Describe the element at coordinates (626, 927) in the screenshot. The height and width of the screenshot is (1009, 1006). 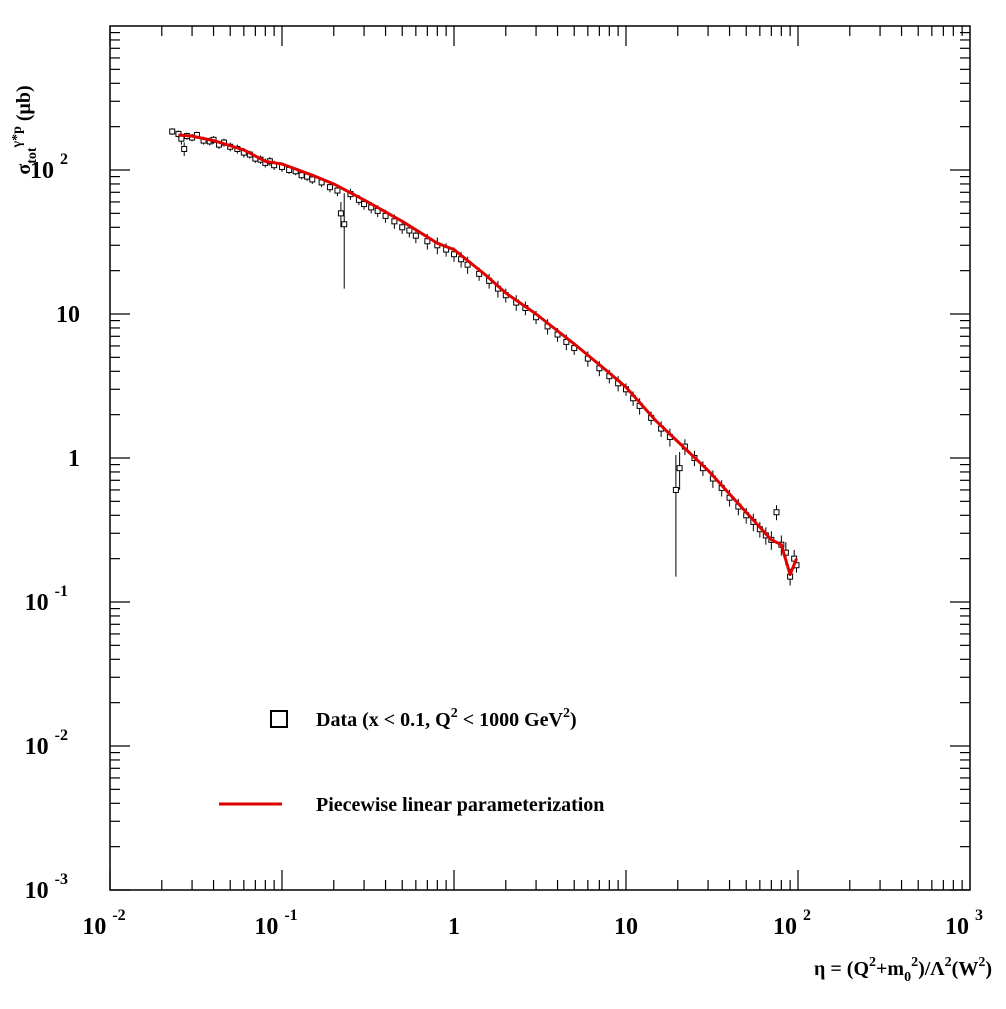
I see `x-tick-label: 10` at that location.